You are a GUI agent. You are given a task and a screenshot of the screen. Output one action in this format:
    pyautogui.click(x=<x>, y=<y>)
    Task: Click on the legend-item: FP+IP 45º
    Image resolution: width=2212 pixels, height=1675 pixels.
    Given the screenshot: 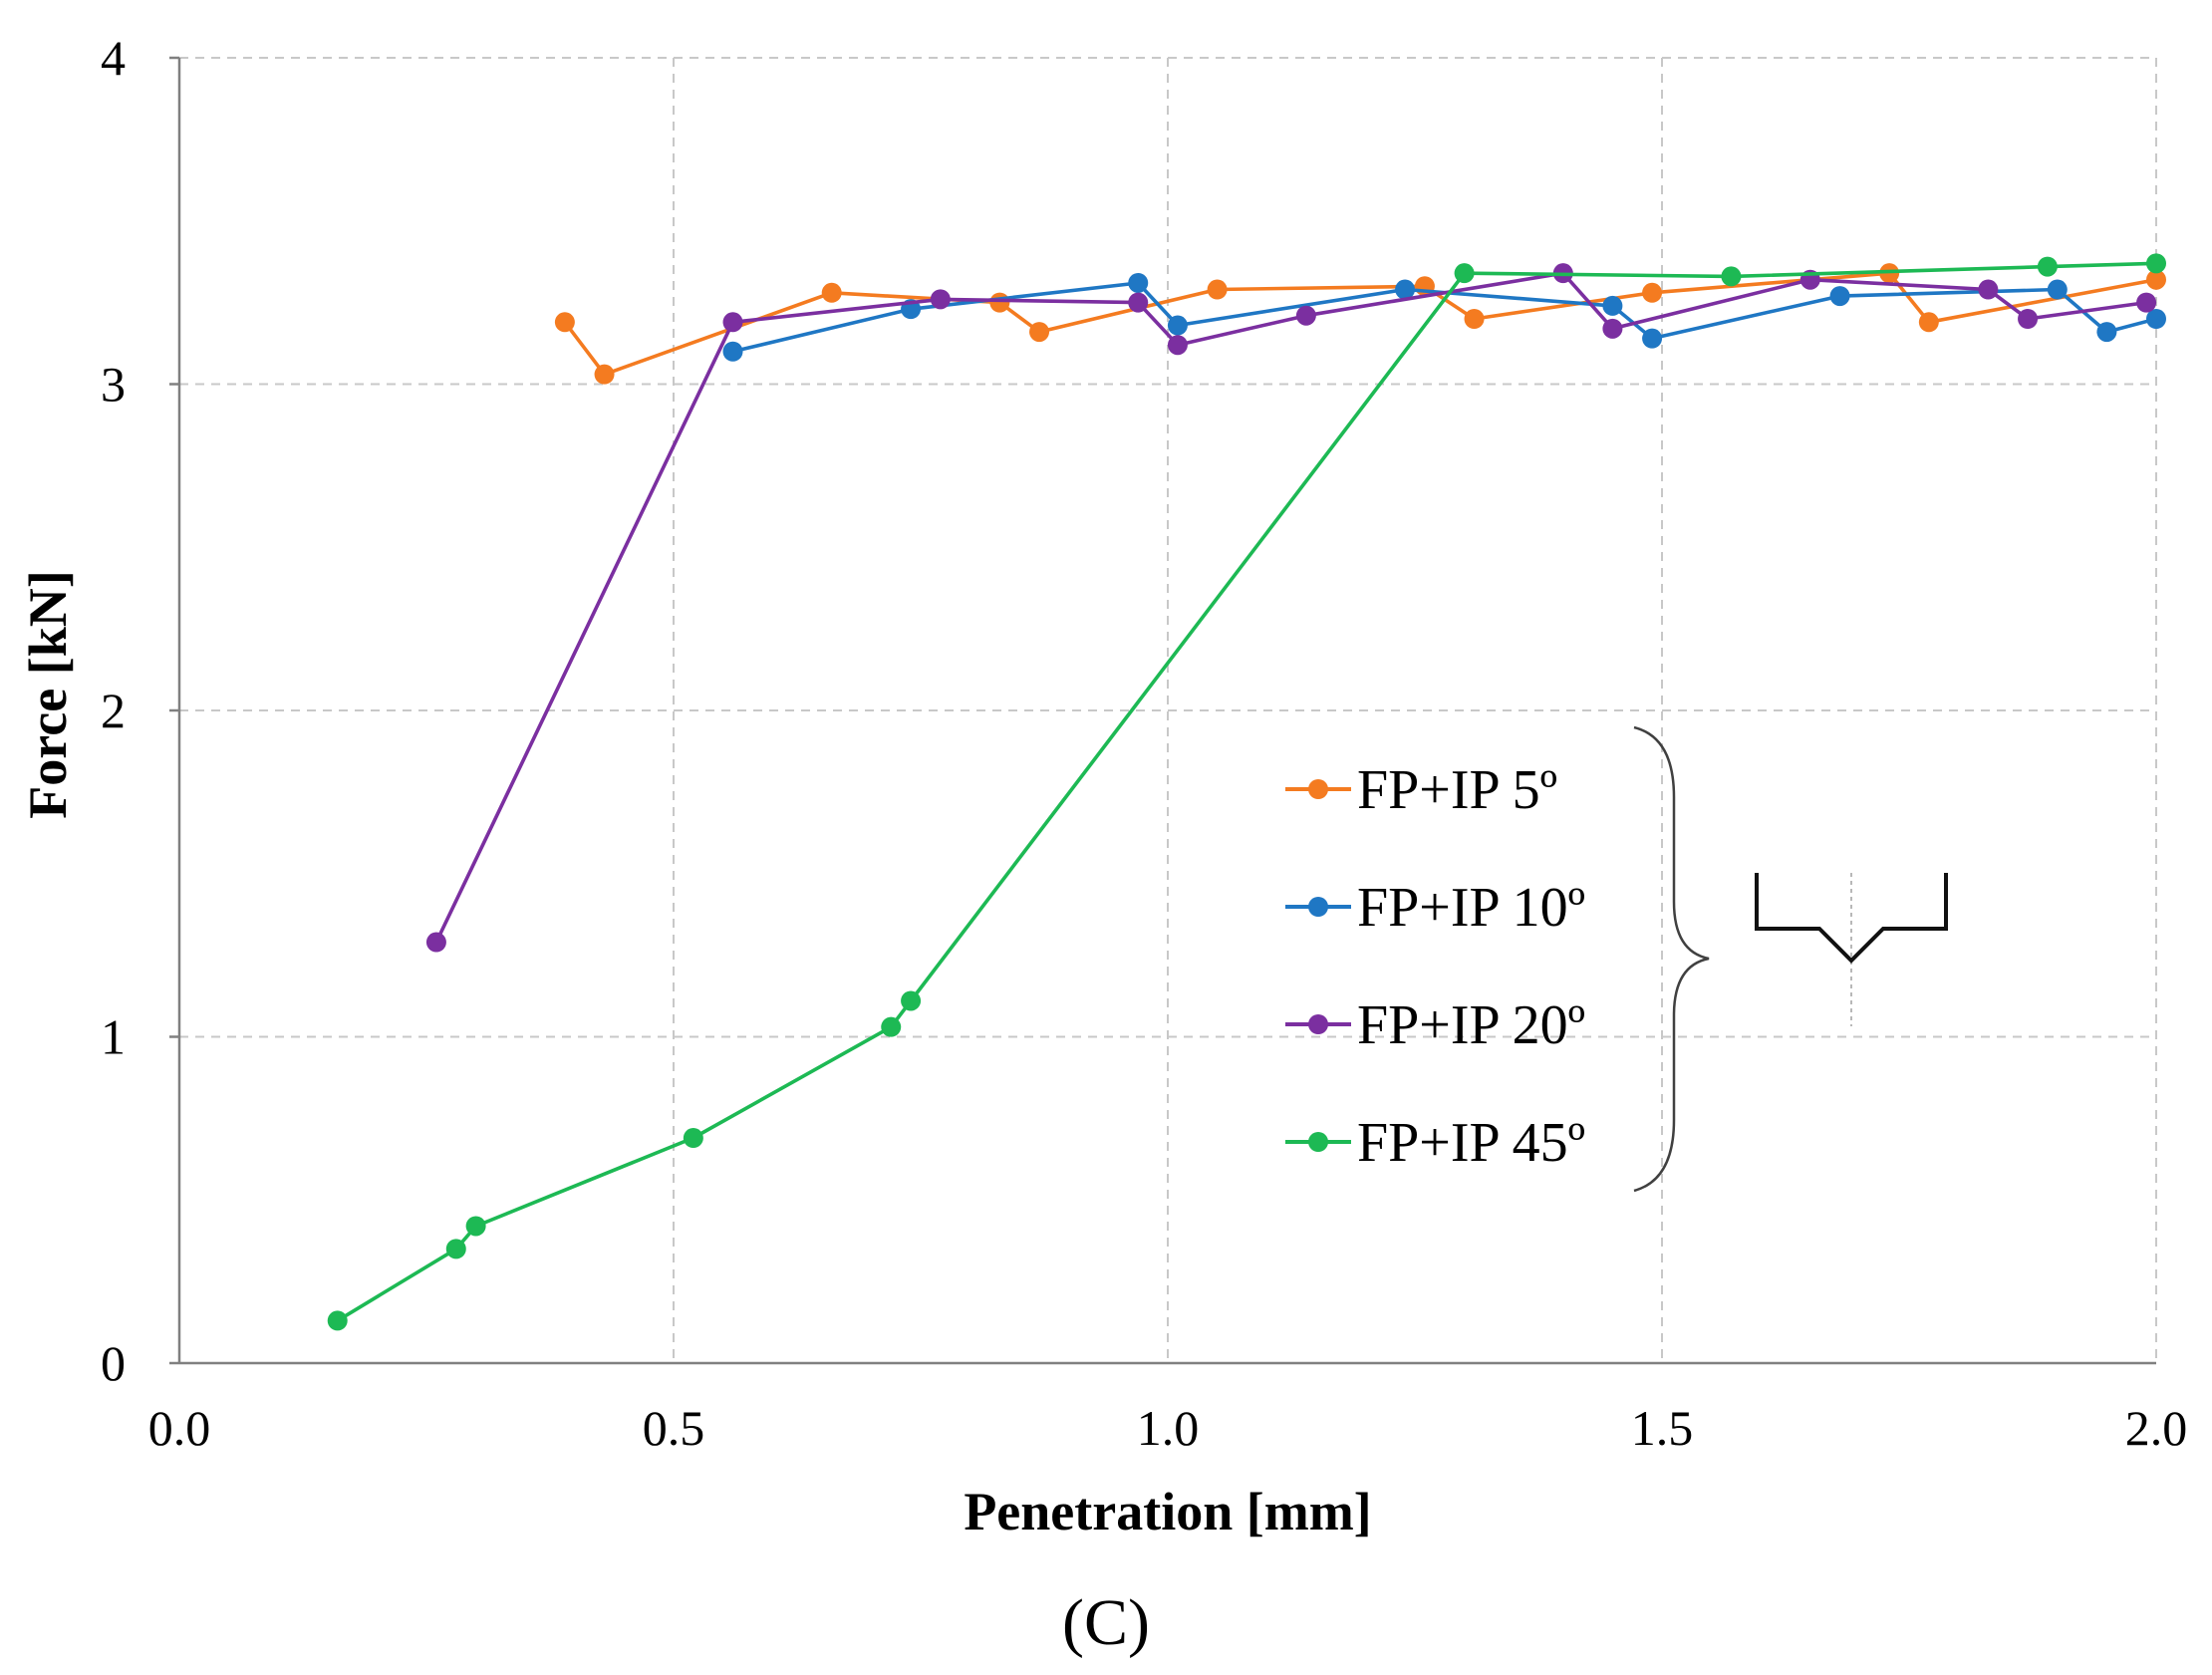 What is the action you would take?
    pyautogui.click(x=1435, y=1143)
    